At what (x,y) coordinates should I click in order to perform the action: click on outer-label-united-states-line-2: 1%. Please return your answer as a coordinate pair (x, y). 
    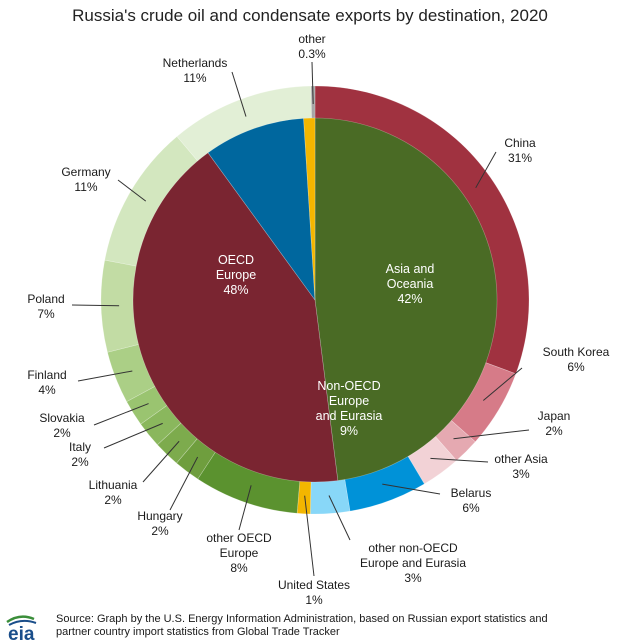
    Looking at the image, I should click on (314, 600).